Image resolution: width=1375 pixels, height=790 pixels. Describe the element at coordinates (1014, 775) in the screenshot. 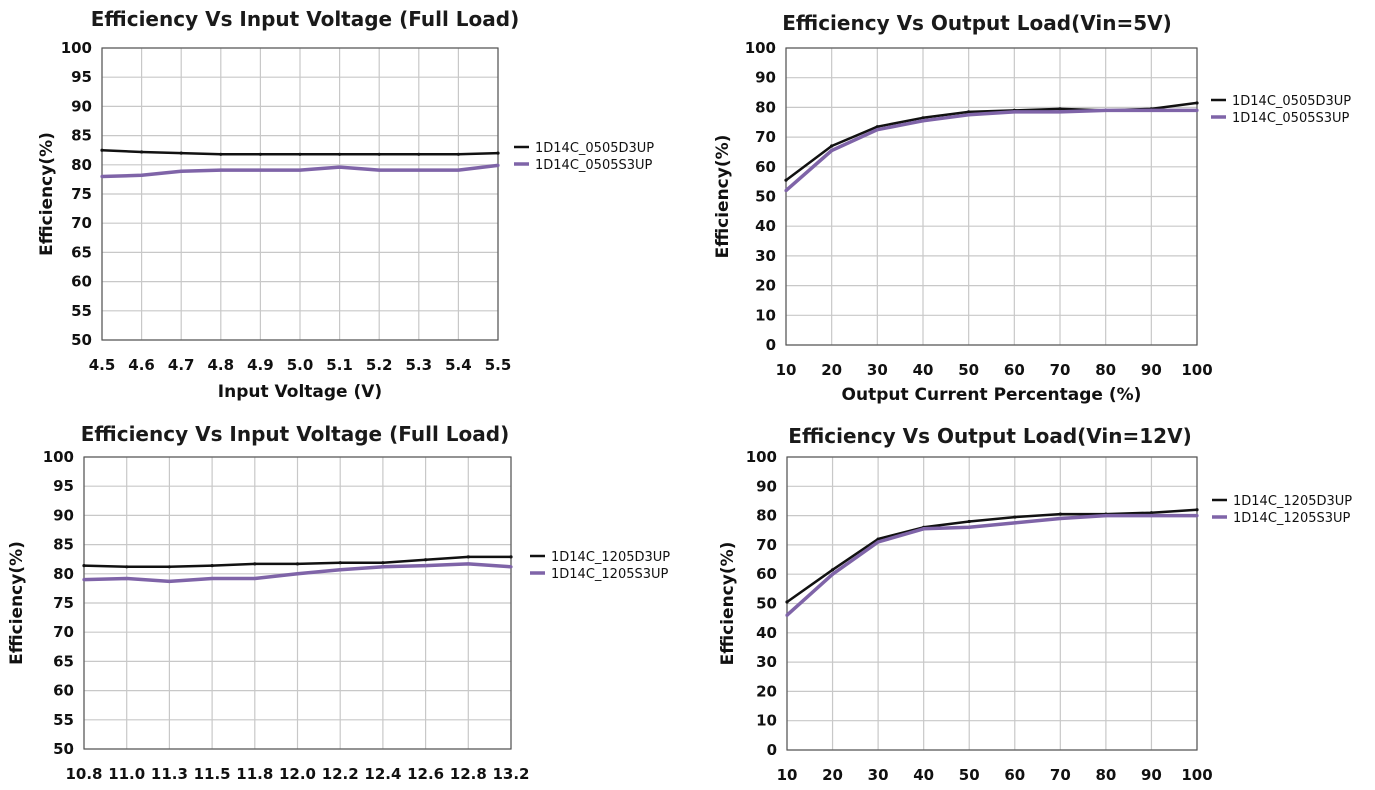

I see `x-tick-label: 60` at that location.